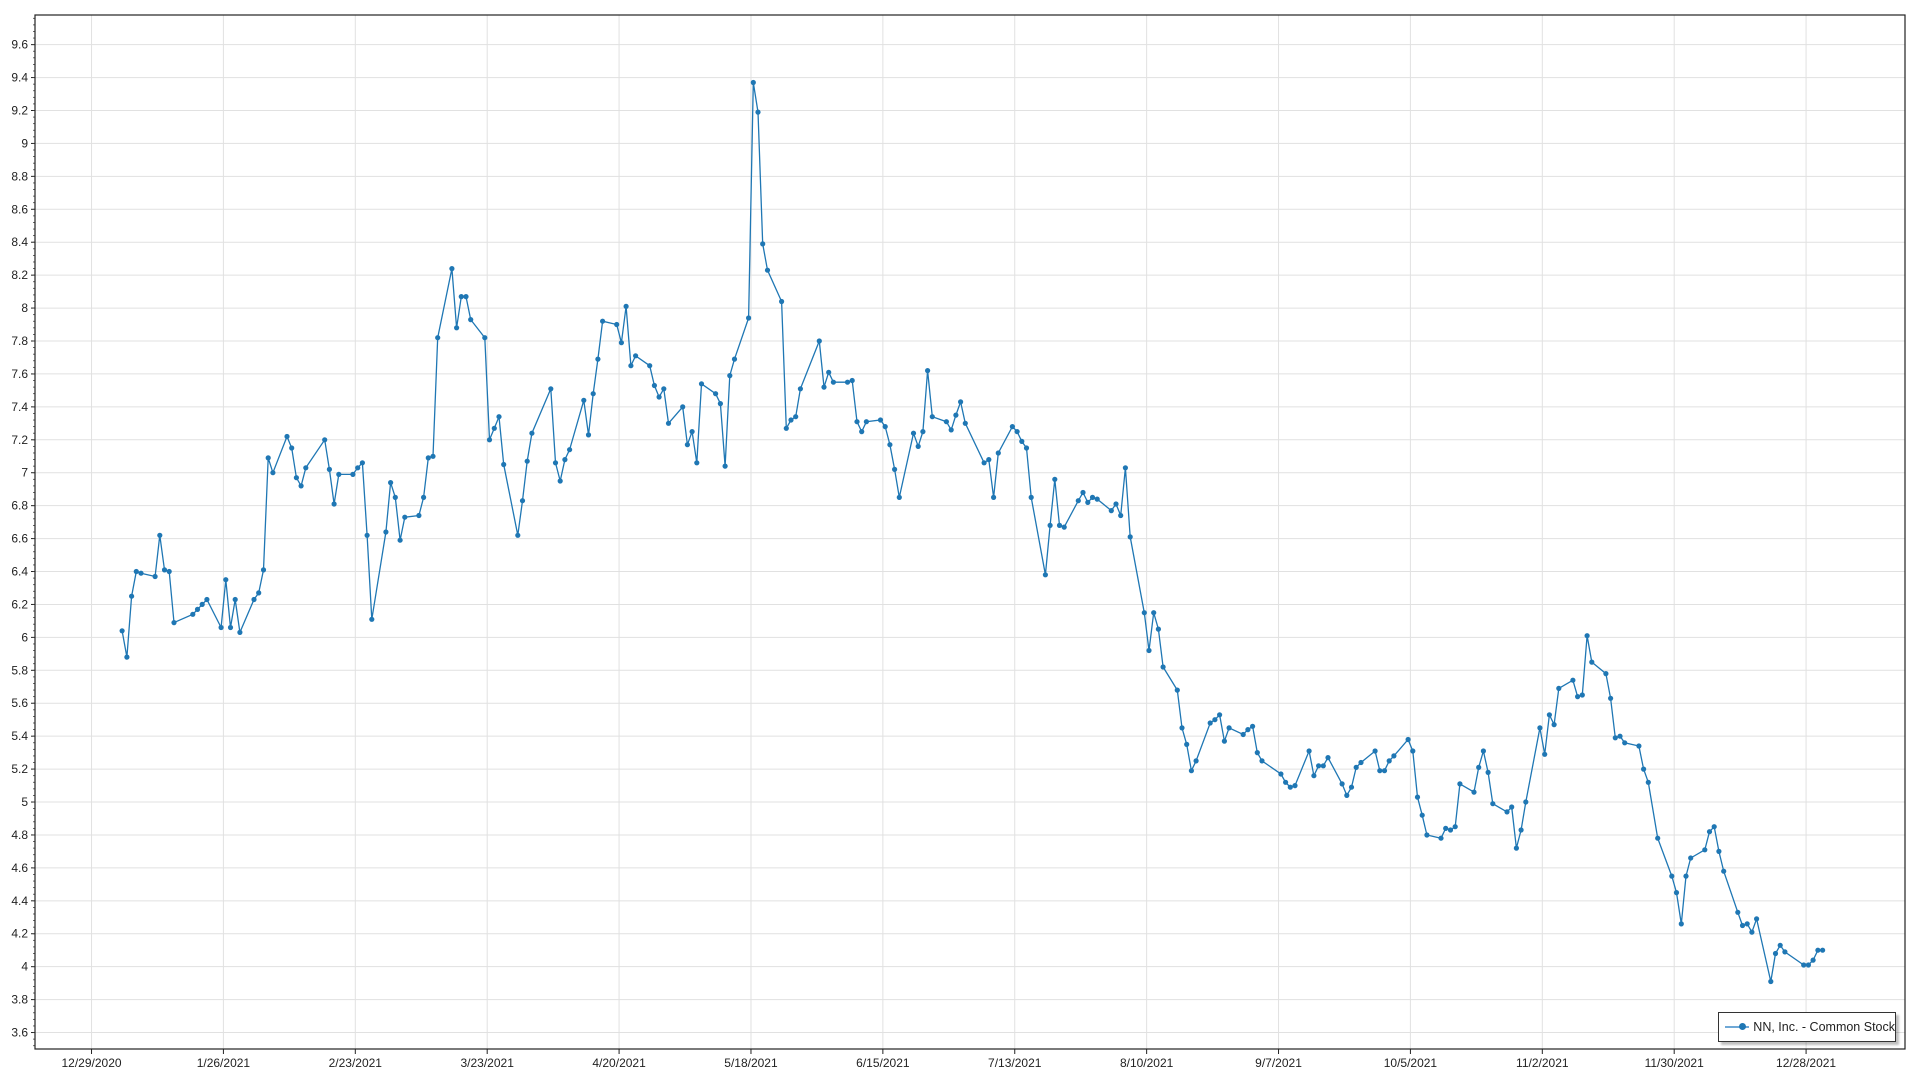  What do you see at coordinates (19, 868) in the screenshot?
I see `y-tick-label: 4.6` at bounding box center [19, 868].